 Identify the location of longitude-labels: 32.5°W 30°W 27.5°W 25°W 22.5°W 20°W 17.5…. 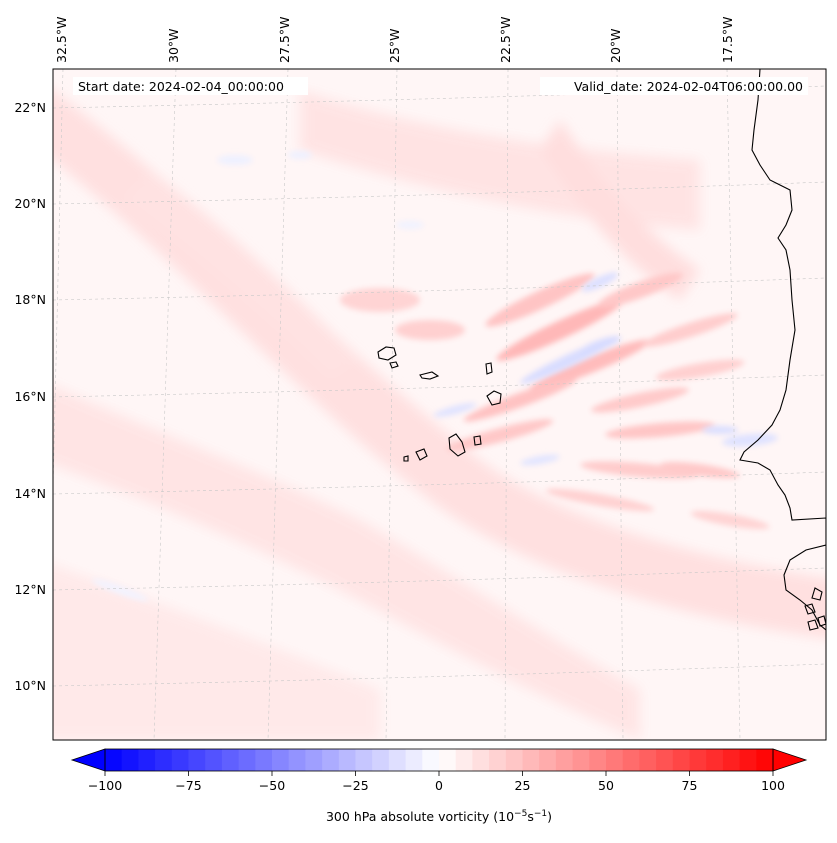
(394, 40).